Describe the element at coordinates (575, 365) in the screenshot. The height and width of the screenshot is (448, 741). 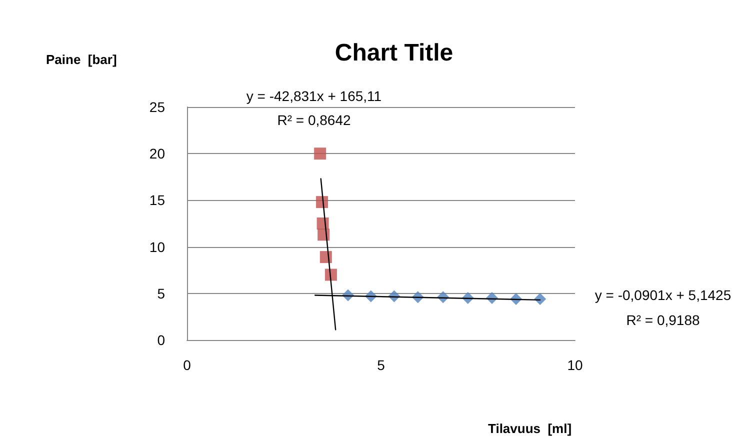
I see `x-tick-label: 10` at that location.